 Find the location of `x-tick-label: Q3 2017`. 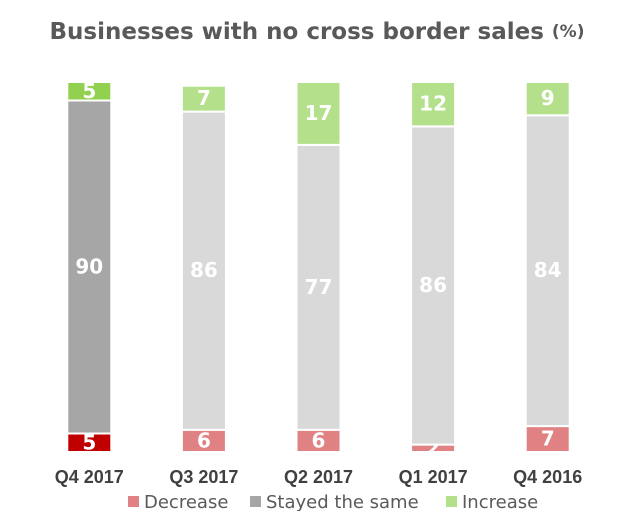

x-tick-label: Q3 2017 is located at coordinates (203, 477).